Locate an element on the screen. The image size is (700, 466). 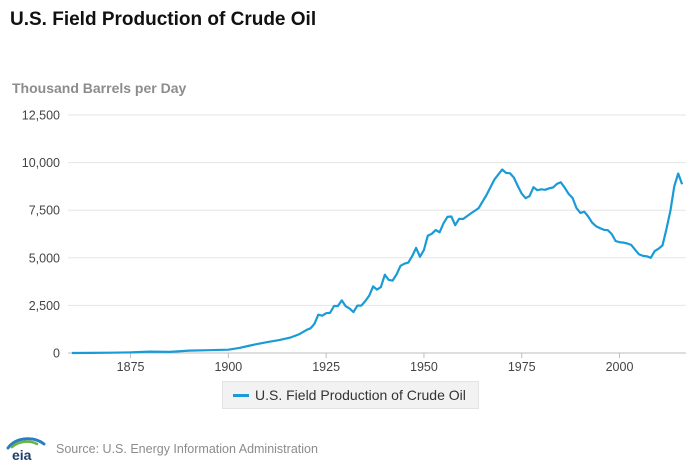
y-axis-ticks: 0 2,500 5,000 7,500 10,000 12,500 is located at coordinates (41, 235).